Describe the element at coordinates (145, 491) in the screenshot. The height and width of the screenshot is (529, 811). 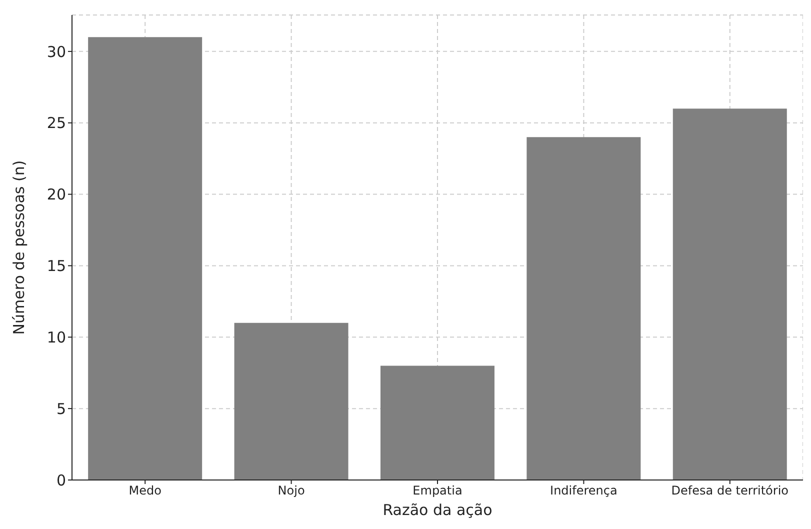
I see `x-tick-label: Medo` at that location.